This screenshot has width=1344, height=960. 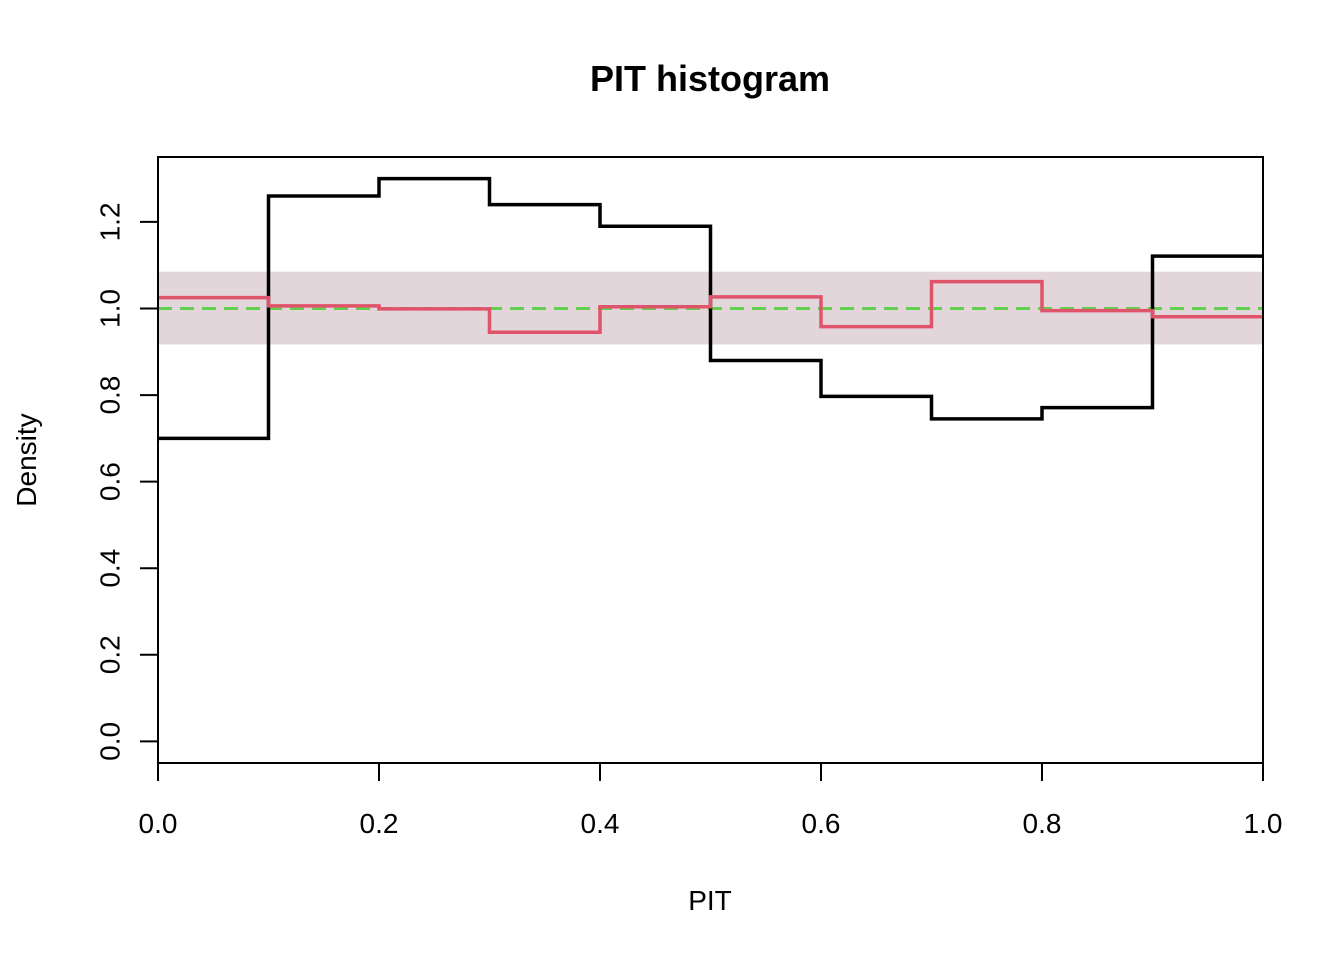 What do you see at coordinates (110, 395) in the screenshot?
I see `y-tick-label: 0.8` at bounding box center [110, 395].